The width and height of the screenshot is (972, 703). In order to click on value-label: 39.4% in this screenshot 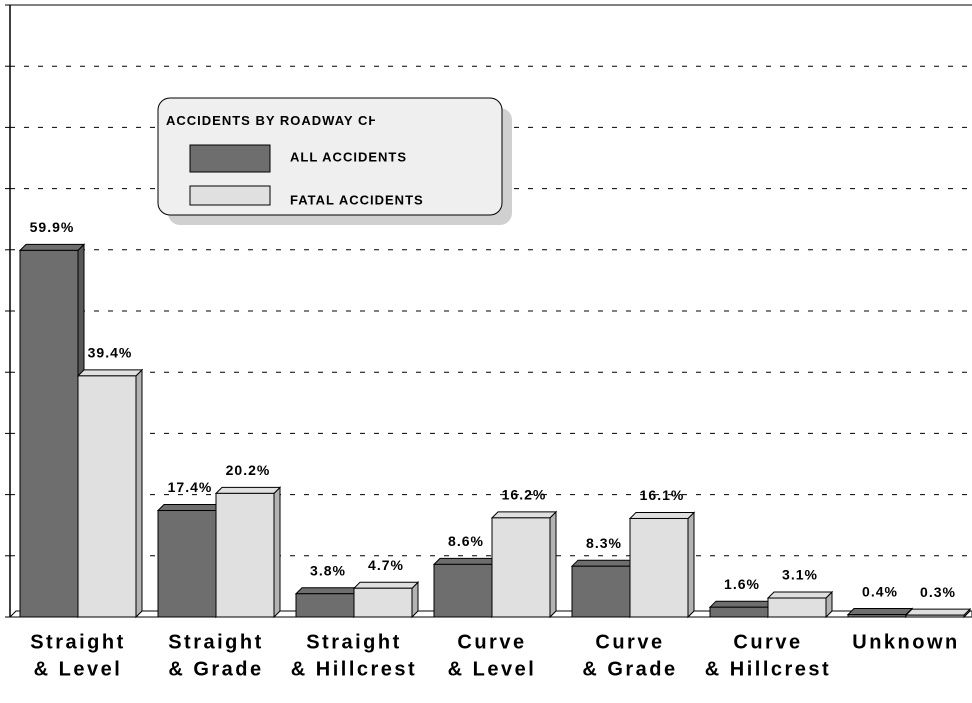, I will do `click(110, 353)`.